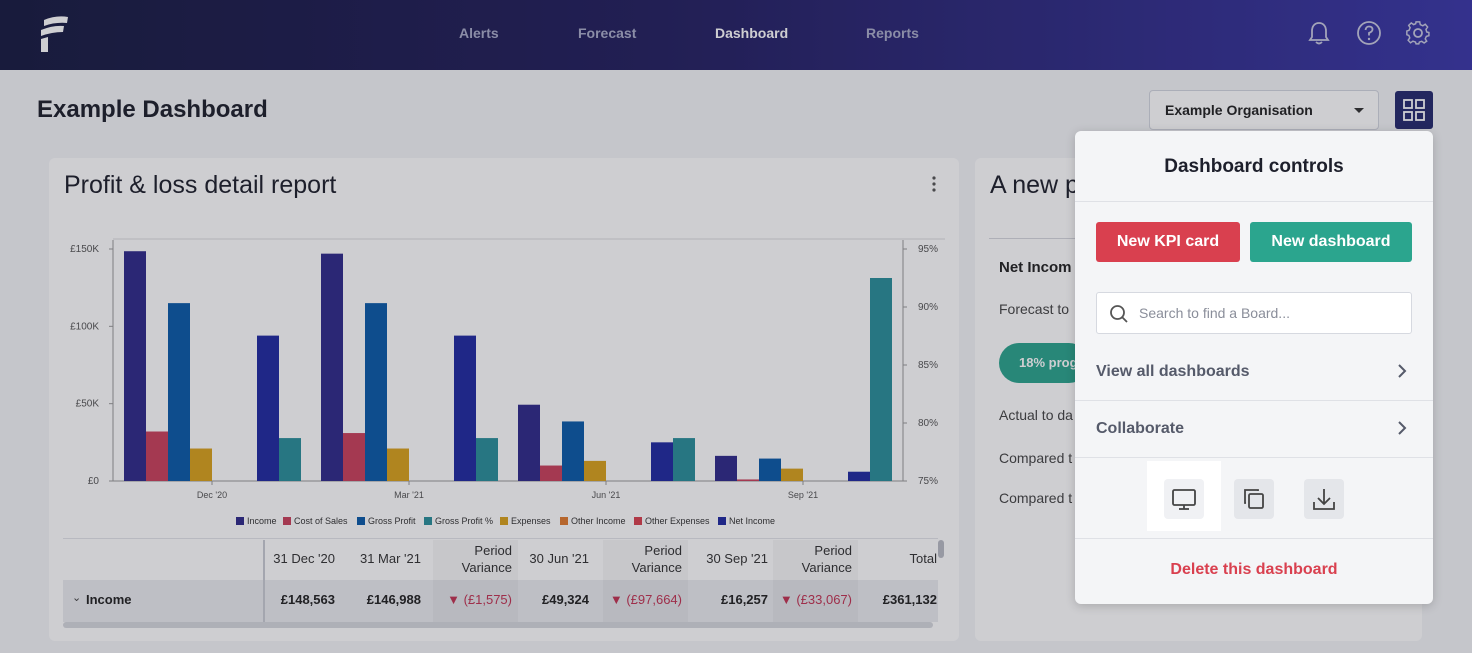 The image size is (1472, 653). I want to click on table-cell: £361,132, so click(909, 599).